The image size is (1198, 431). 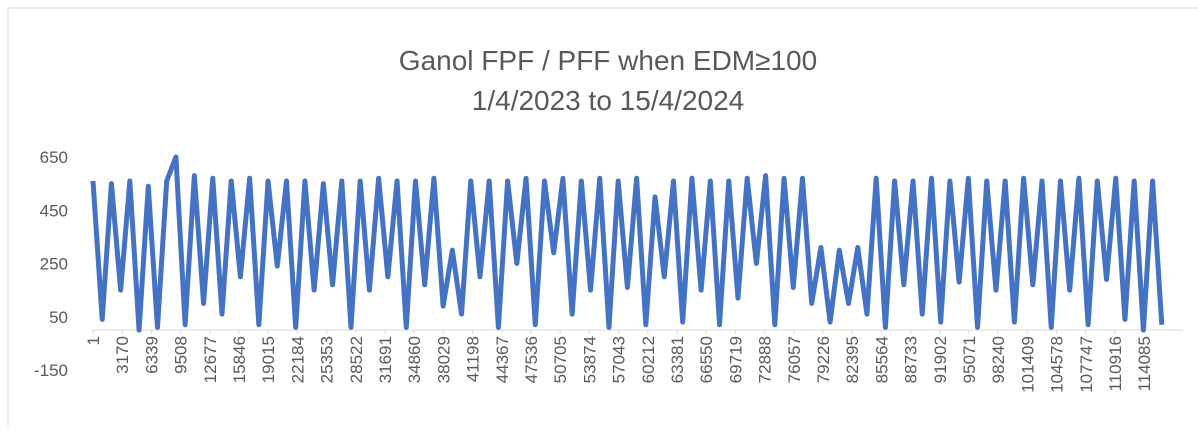 What do you see at coordinates (1144, 363) in the screenshot?
I see `x-tick-label: 114085` at bounding box center [1144, 363].